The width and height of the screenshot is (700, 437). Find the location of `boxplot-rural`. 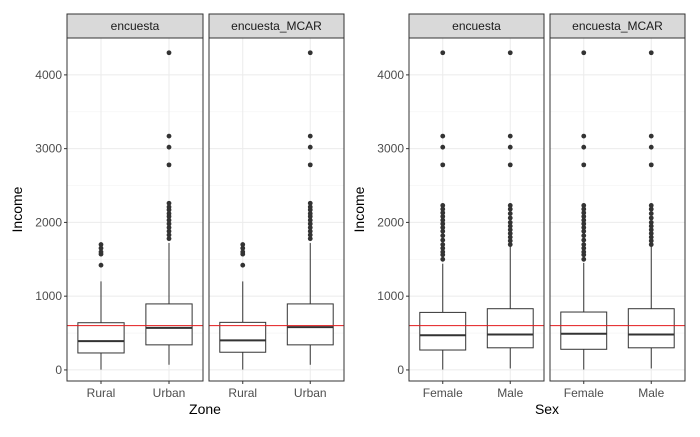

boxplot-rural is located at coordinates (243, 306).